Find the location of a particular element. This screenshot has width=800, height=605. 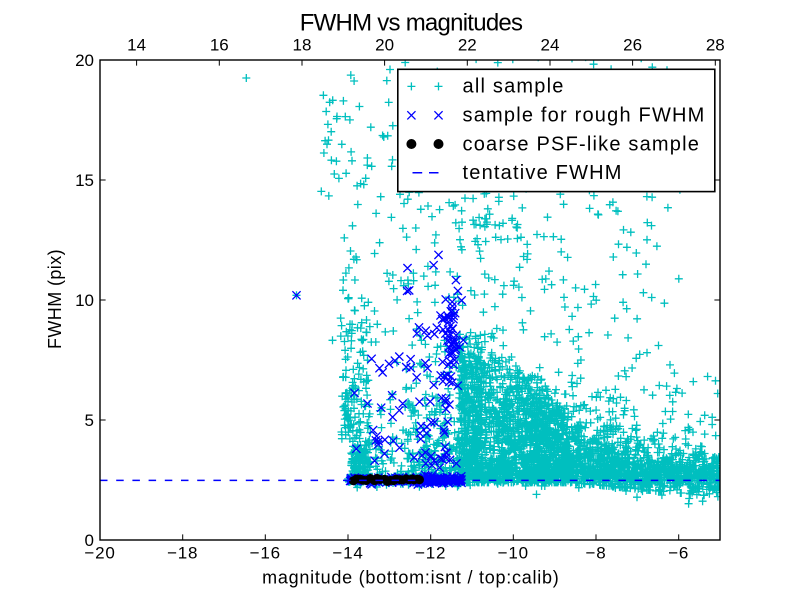

svg-text: tentative FWHM is located at coordinates (543, 173).